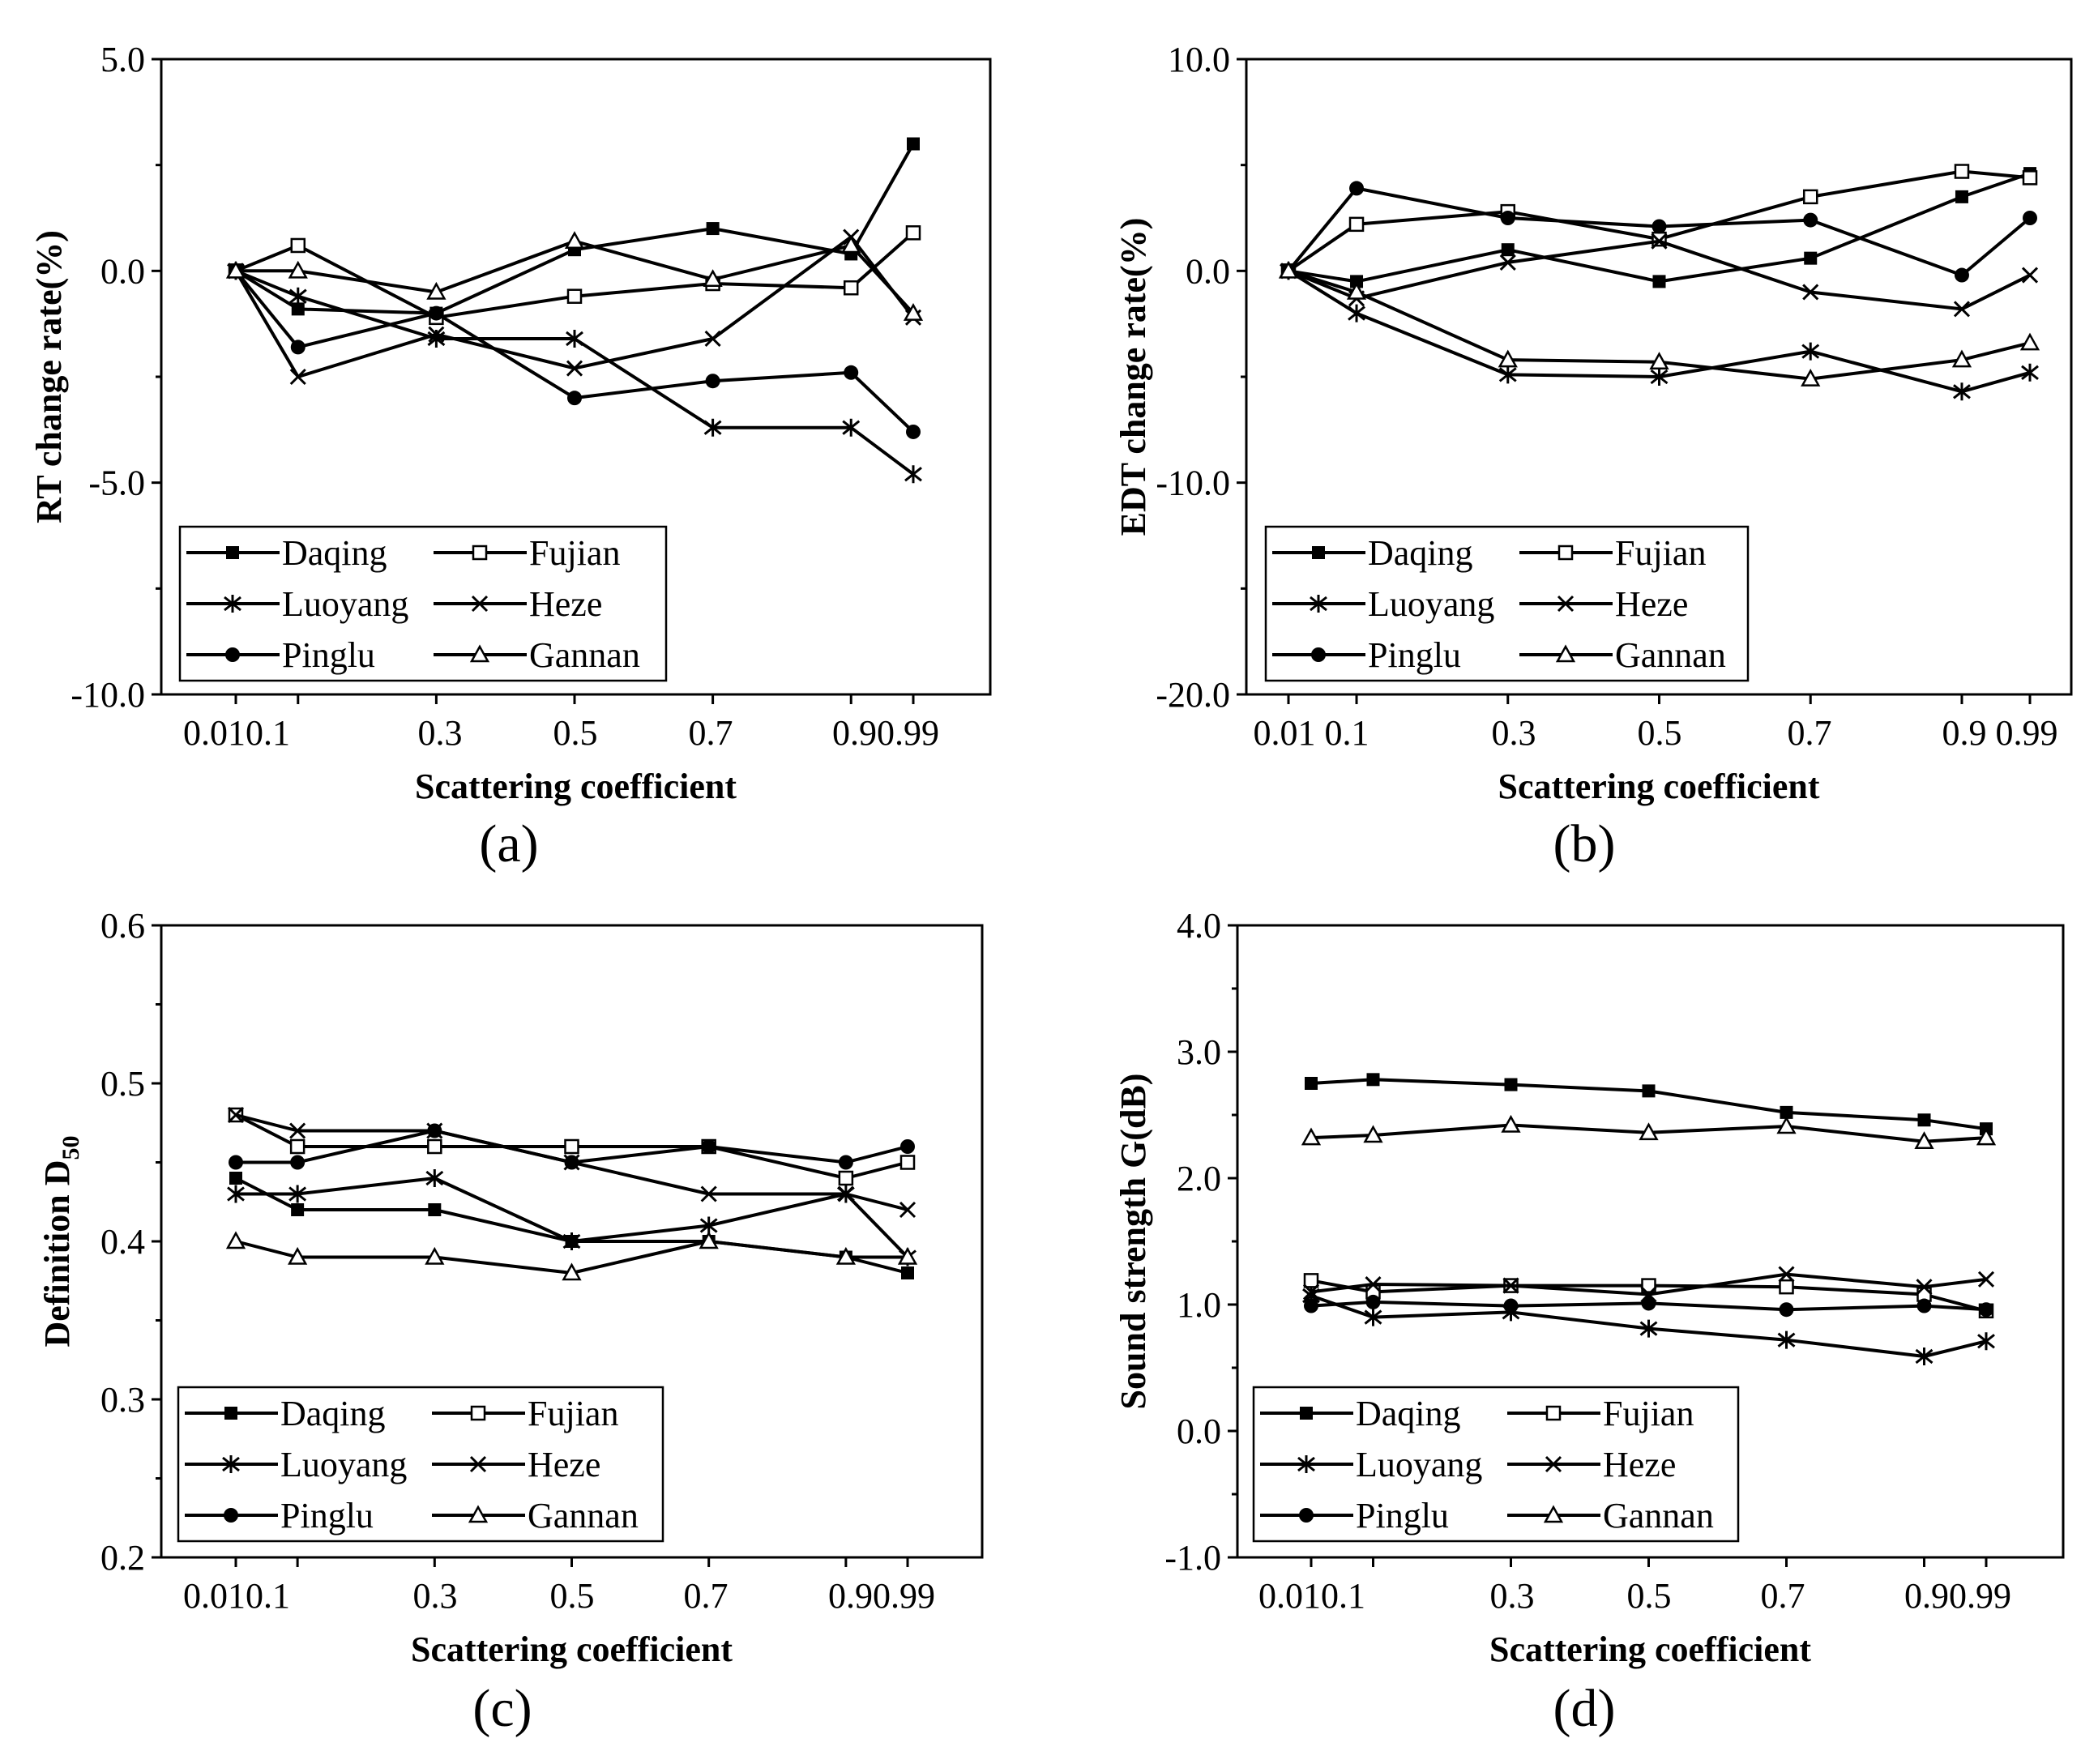 The height and width of the screenshot is (1764, 2098). I want to click on legend-entry-heze: Heze, so click(1592, 1465).